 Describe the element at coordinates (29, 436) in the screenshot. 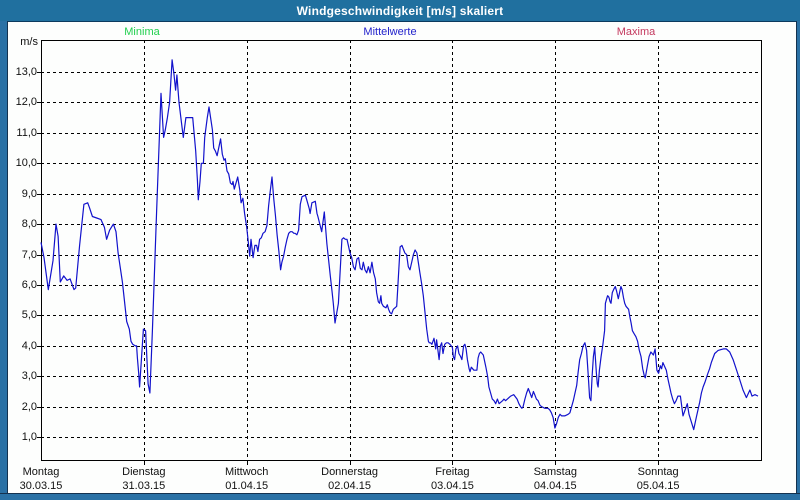

I see `y-axis-tick-label: 1,0` at that location.